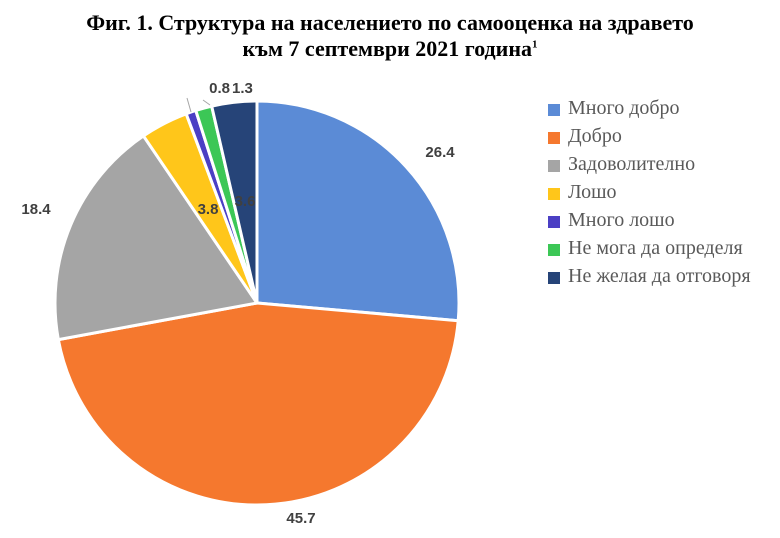  What do you see at coordinates (300, 518) in the screenshot?
I see `data-label-1: 45.7` at bounding box center [300, 518].